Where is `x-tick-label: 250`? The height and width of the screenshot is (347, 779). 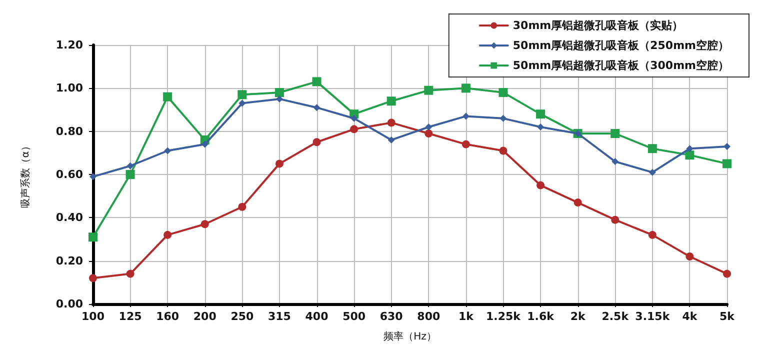
x-tick-label: 250 is located at coordinates (242, 316).